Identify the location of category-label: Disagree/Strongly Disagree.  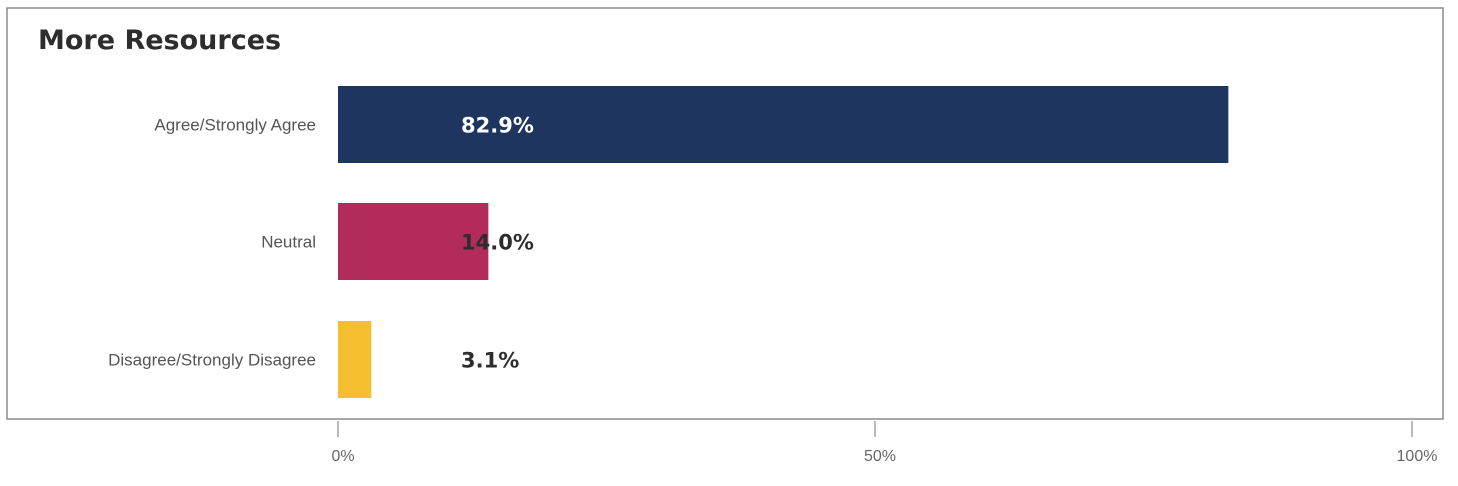
(212, 360).